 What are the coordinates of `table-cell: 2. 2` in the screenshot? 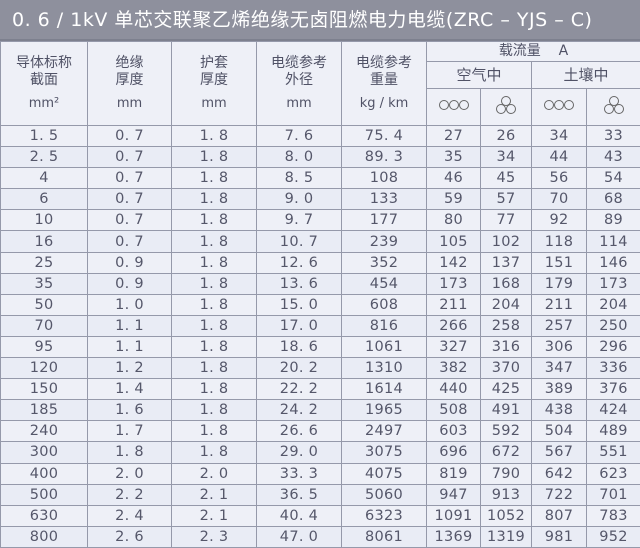 It's located at (129, 494).